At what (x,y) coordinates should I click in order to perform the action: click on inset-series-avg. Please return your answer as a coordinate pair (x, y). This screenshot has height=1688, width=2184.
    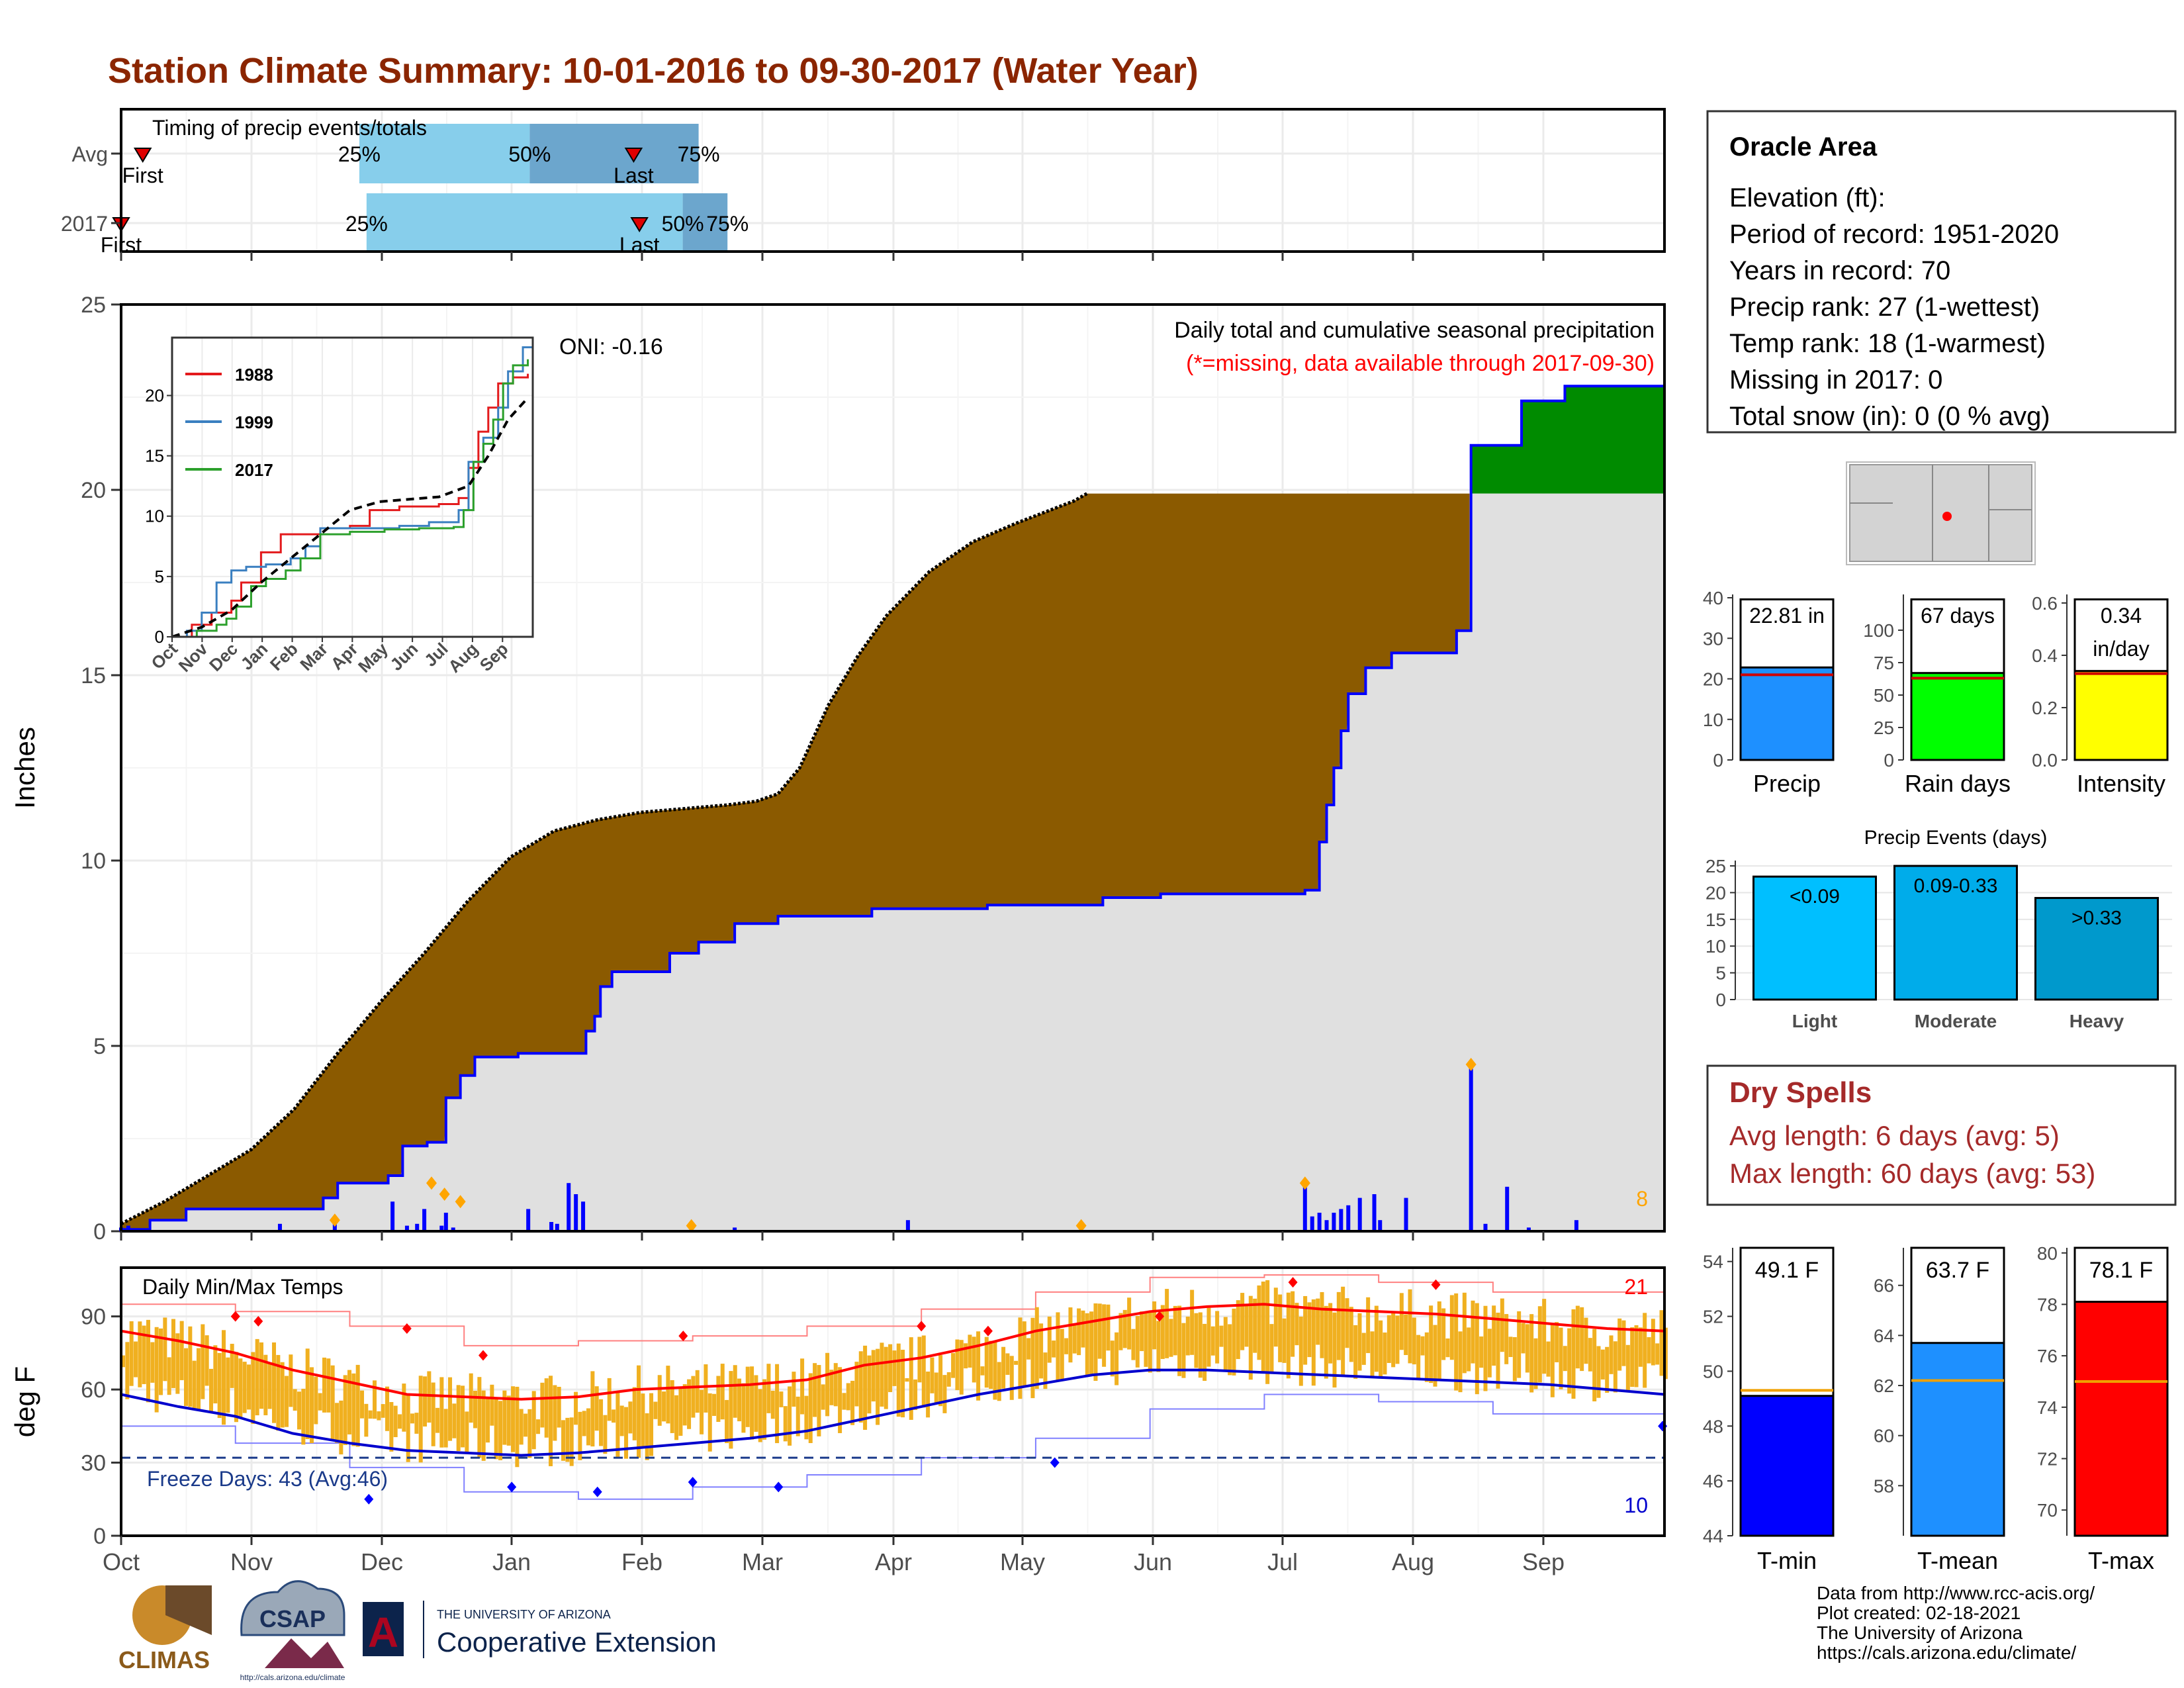
    Looking at the image, I should click on (350, 517).